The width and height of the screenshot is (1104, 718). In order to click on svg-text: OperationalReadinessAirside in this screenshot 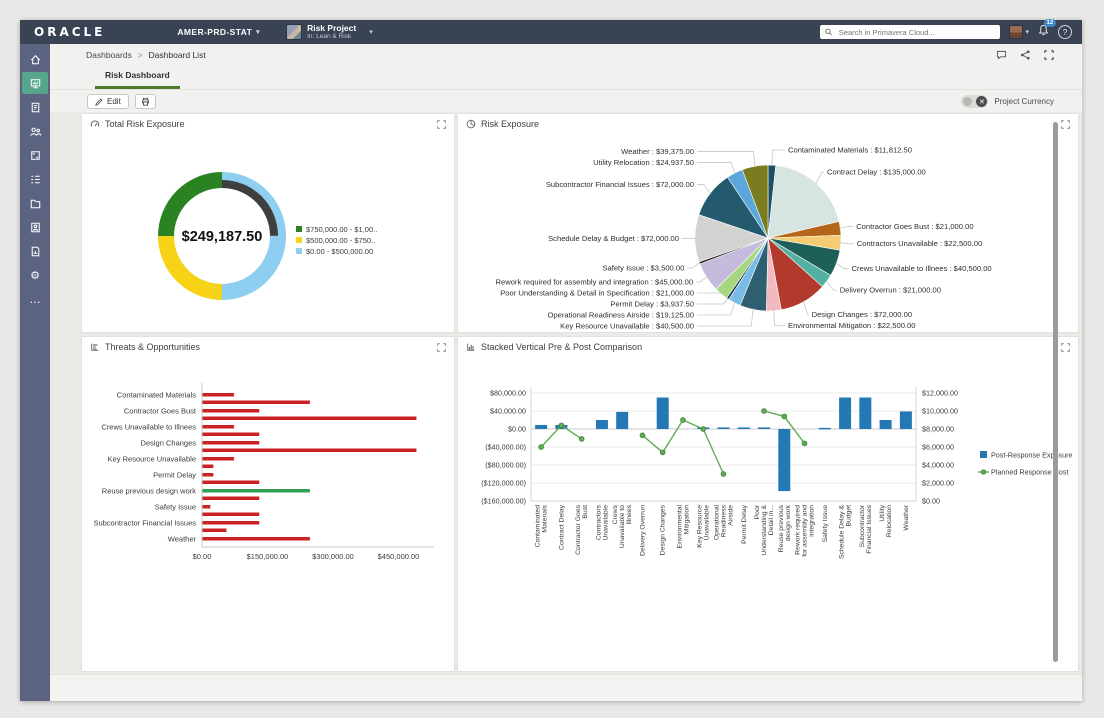, I will do `click(724, 522)`.